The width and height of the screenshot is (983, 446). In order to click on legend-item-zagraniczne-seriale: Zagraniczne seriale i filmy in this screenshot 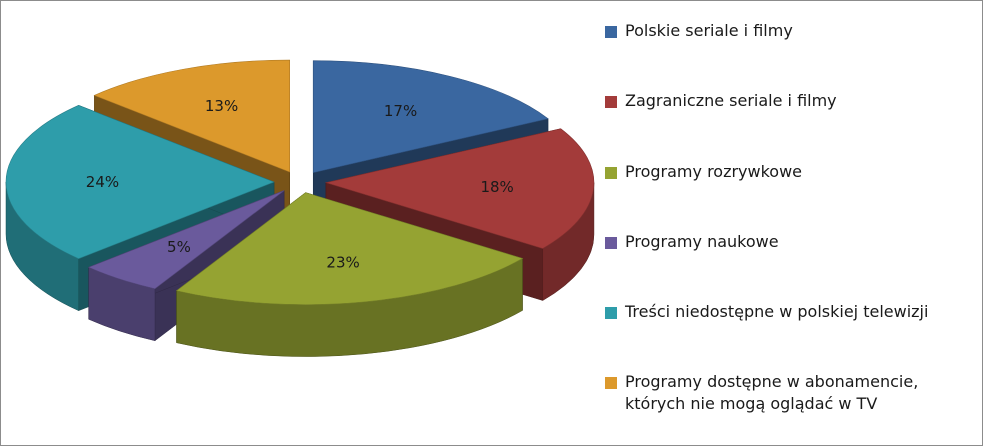, I will do `click(785, 101)`.